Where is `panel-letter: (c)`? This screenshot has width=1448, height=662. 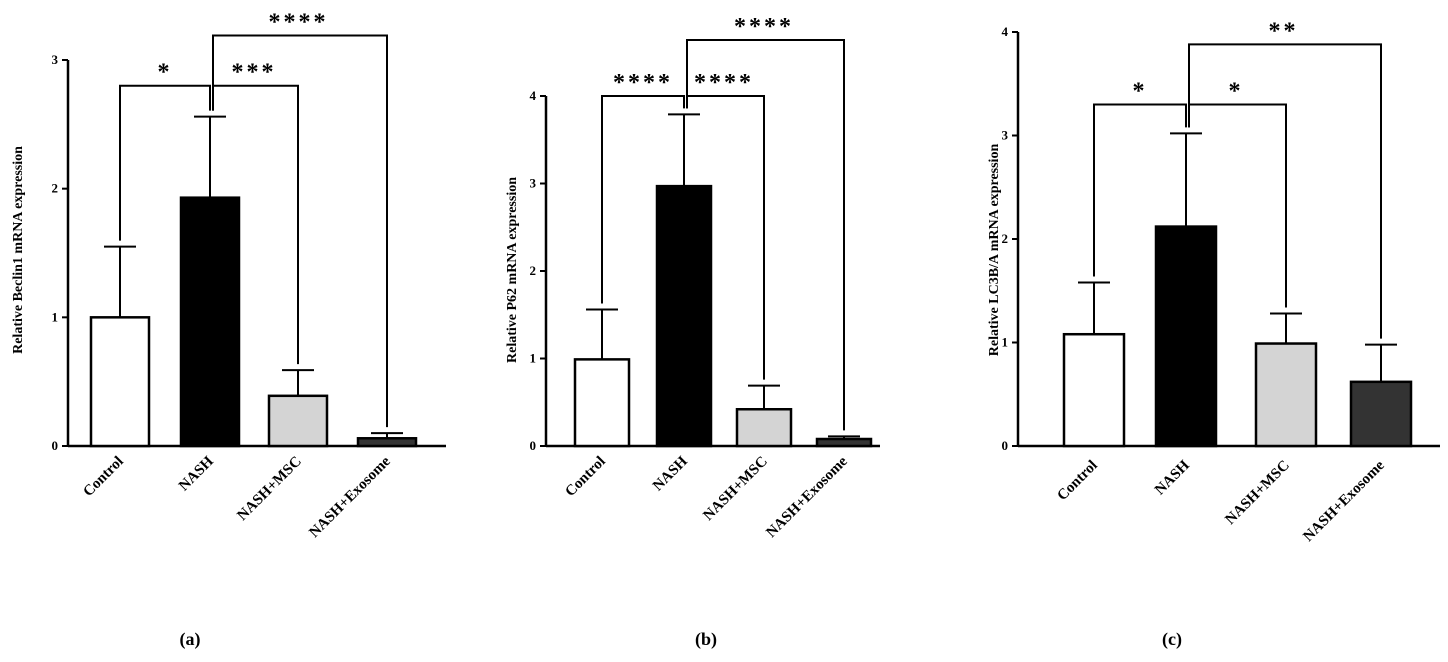 panel-letter: (c) is located at coordinates (1172, 639).